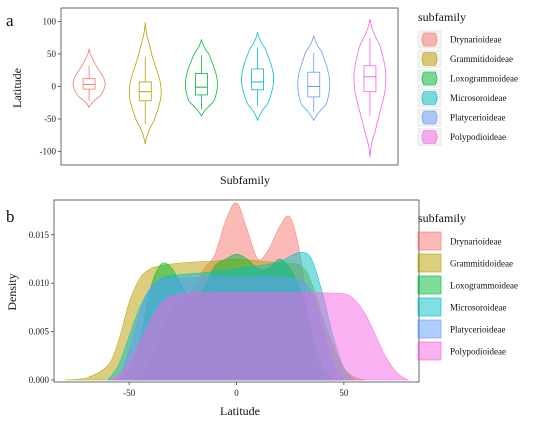 The height and width of the screenshot is (425, 550). I want to click on violin-platycerioideae, so click(314, 78).